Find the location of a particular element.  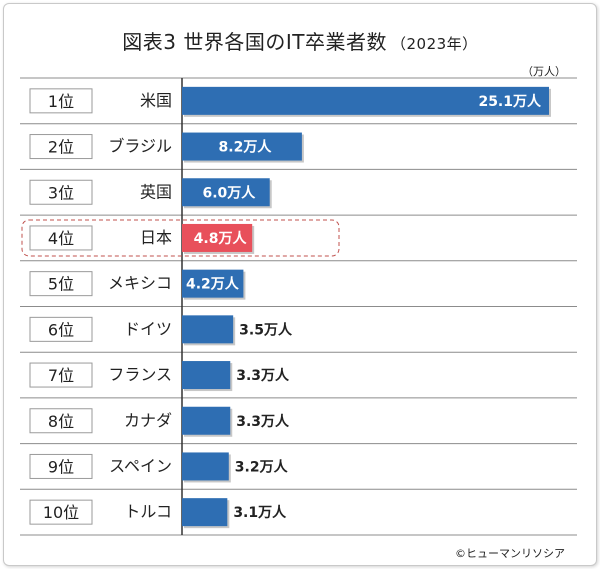

value-label: 8.2万人 is located at coordinates (246, 147).